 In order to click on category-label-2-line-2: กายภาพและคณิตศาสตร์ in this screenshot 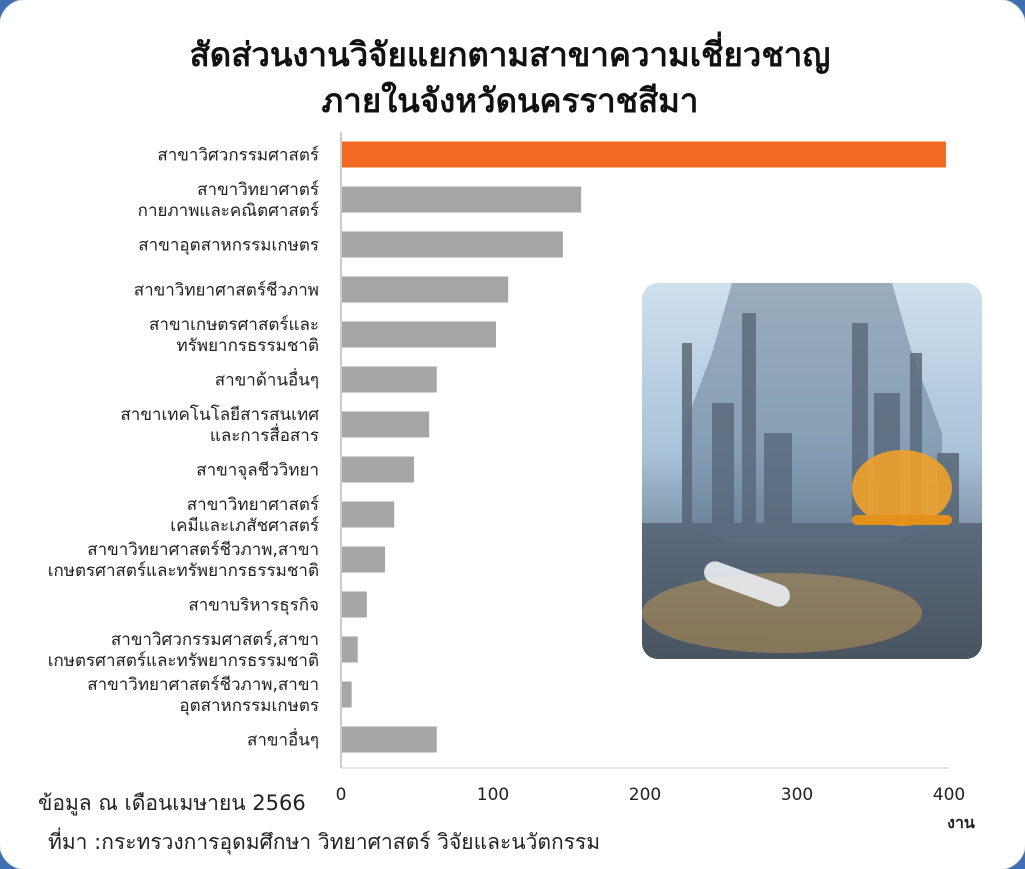, I will do `click(228, 211)`.